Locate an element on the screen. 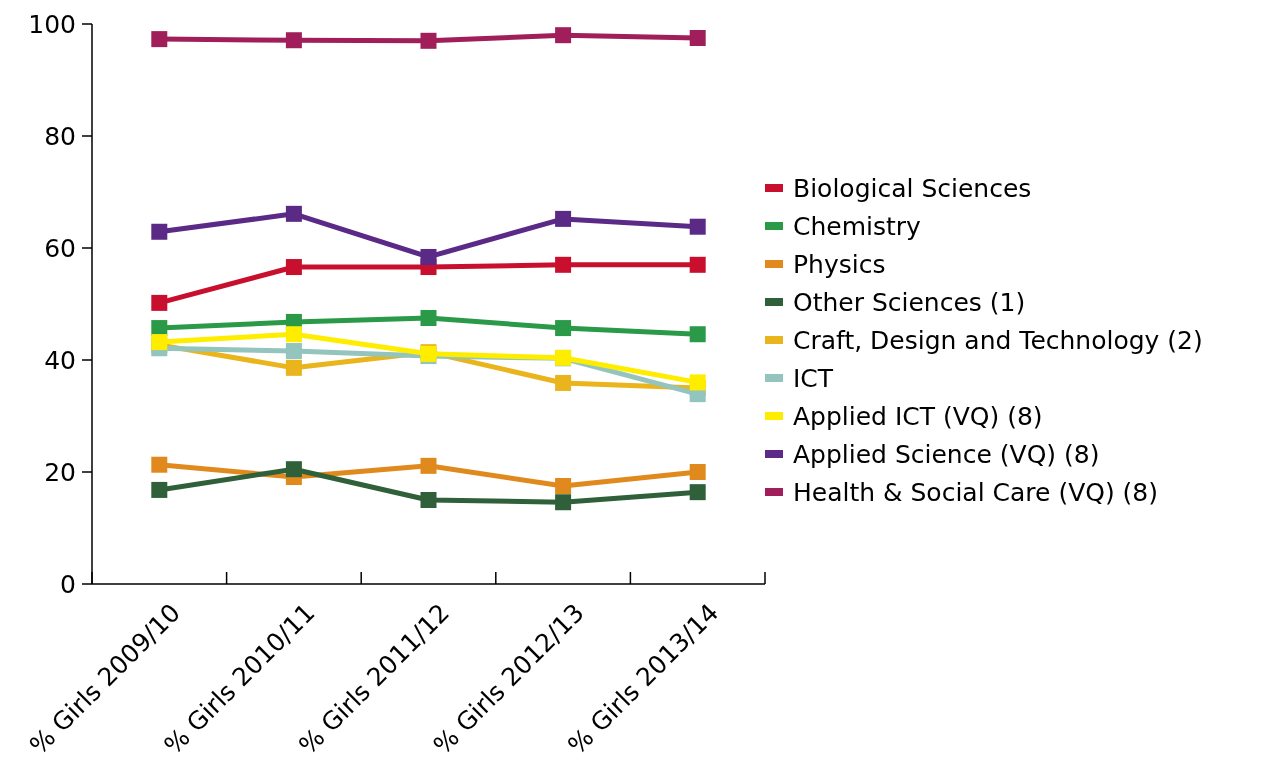  y-tick-label: 40 is located at coordinates (60, 360).